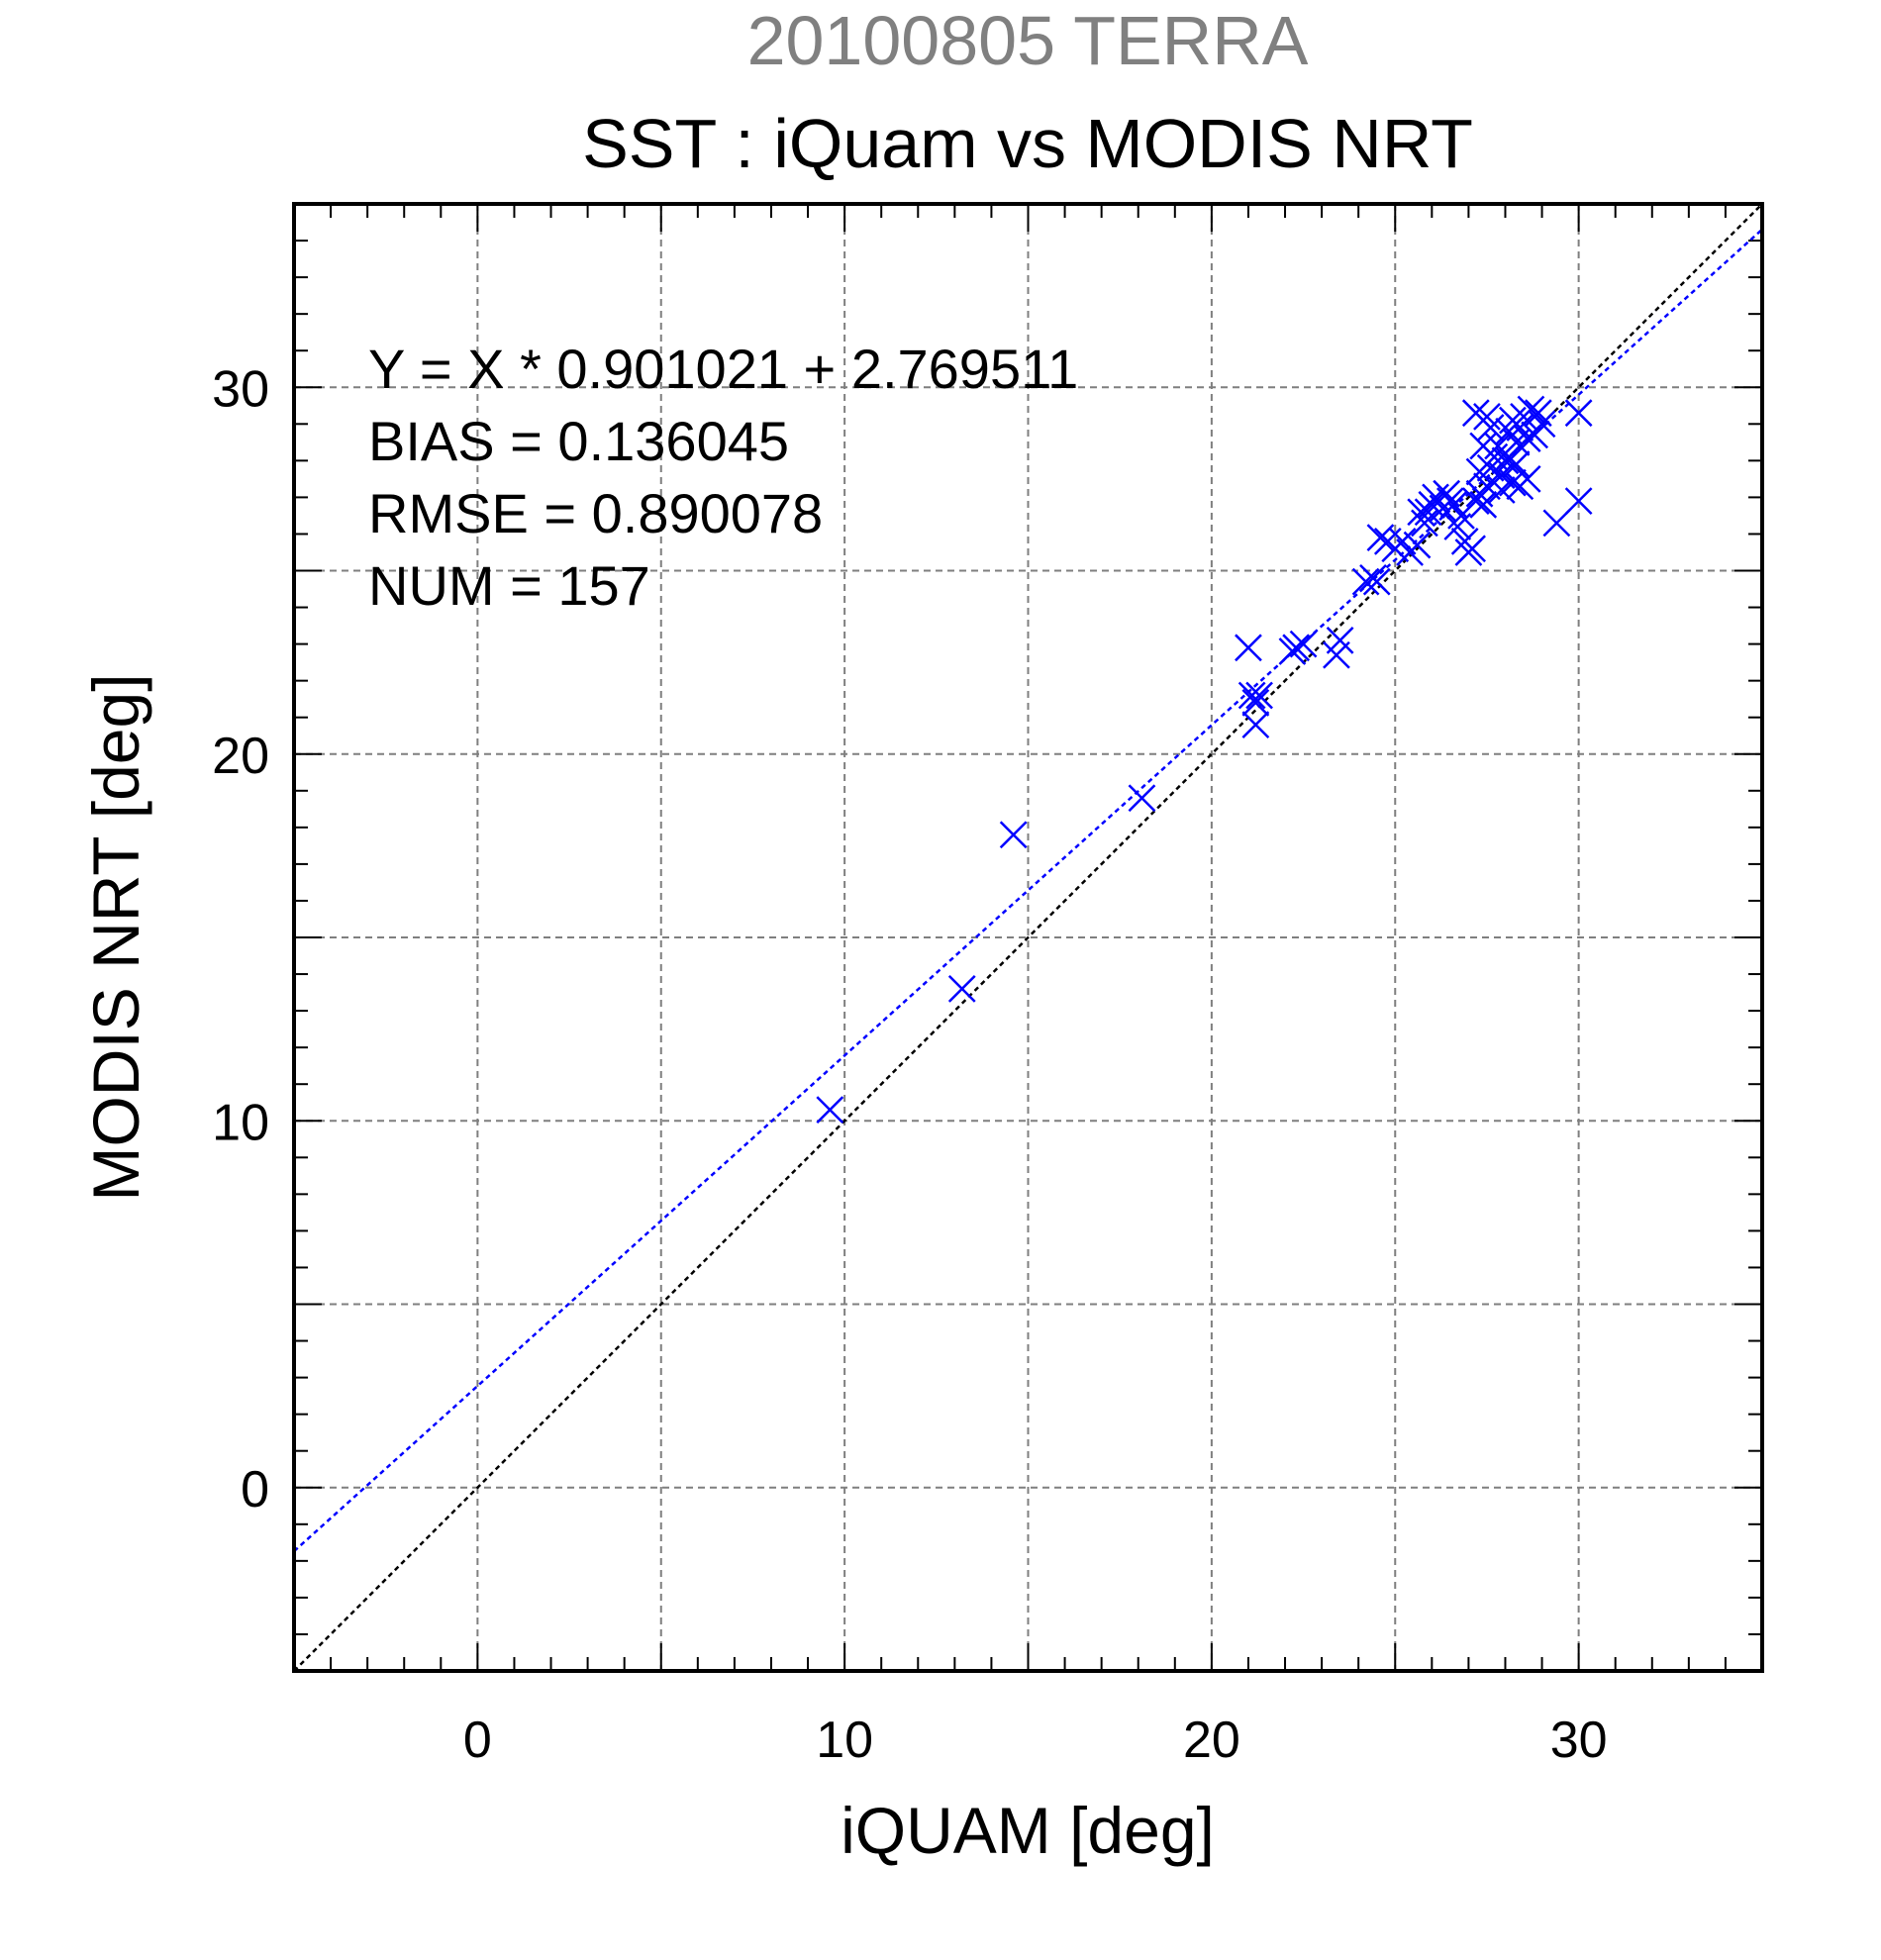  I want to click on chart-title: SST : iQuam vs MODIS NRT, so click(1027, 143).